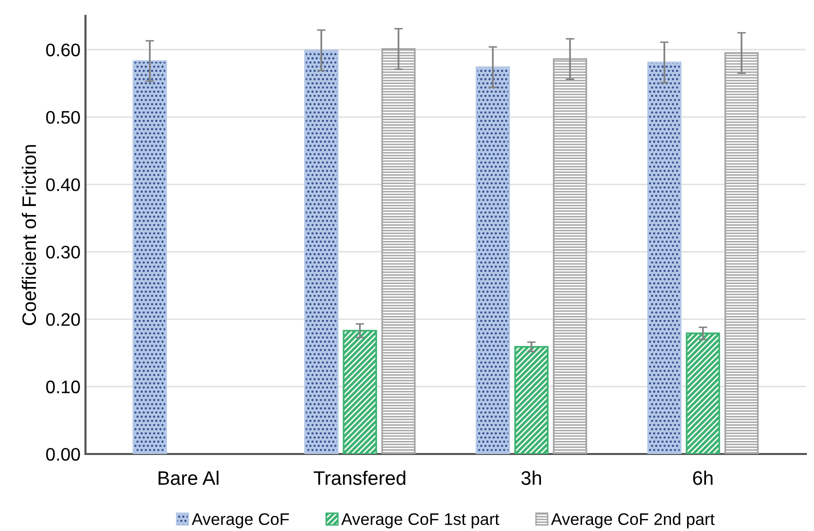 This screenshot has height=531, width=814. Describe the element at coordinates (63, 454) in the screenshot. I see `y-tick-label: 0.00` at that location.